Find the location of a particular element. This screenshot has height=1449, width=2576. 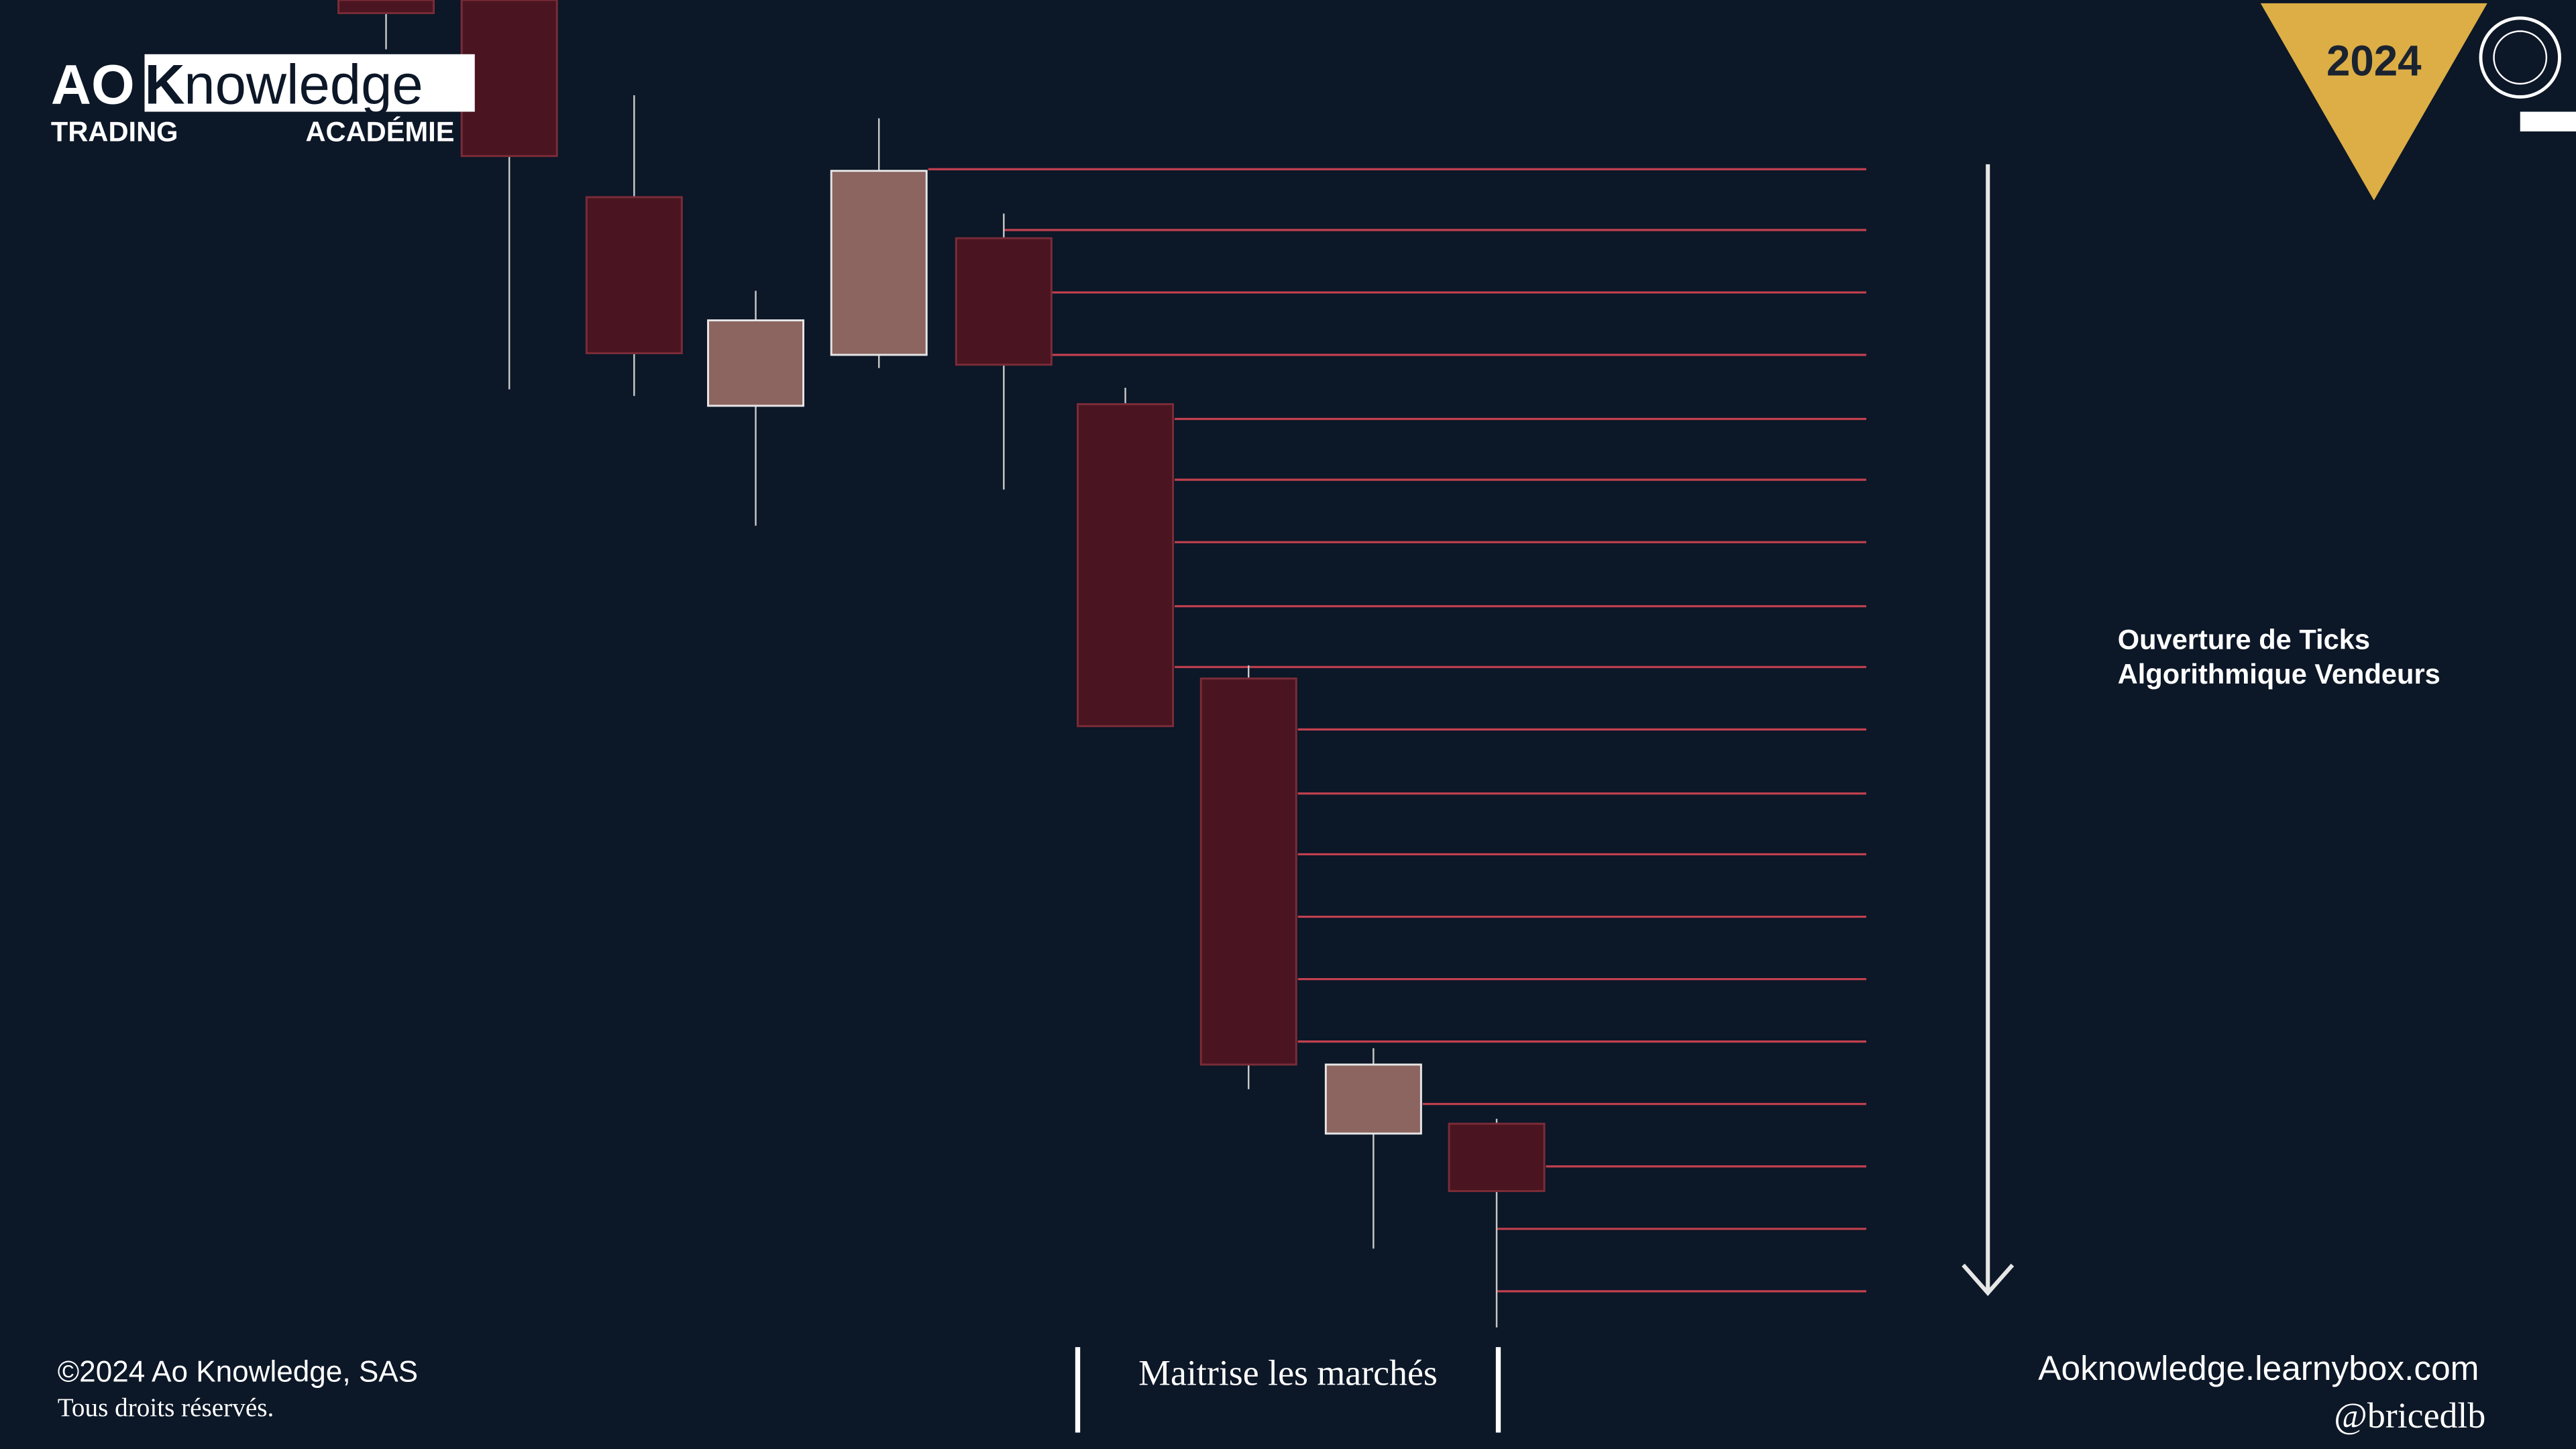

website: Aoknowledge.learnybox.com is located at coordinates (2258, 1367).